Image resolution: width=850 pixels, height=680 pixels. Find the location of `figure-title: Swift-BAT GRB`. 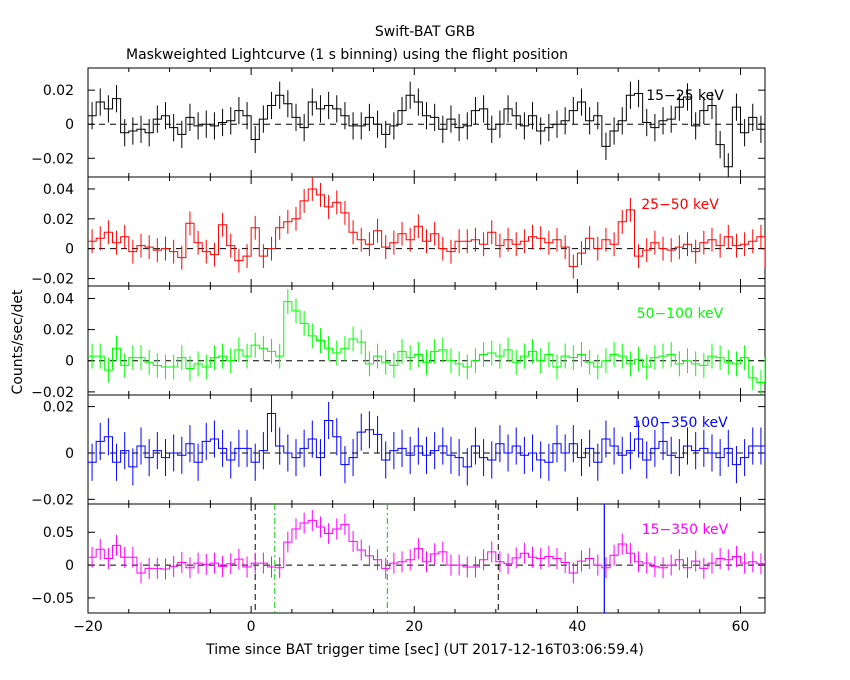

figure-title: Swift-BAT GRB is located at coordinates (425, 32).